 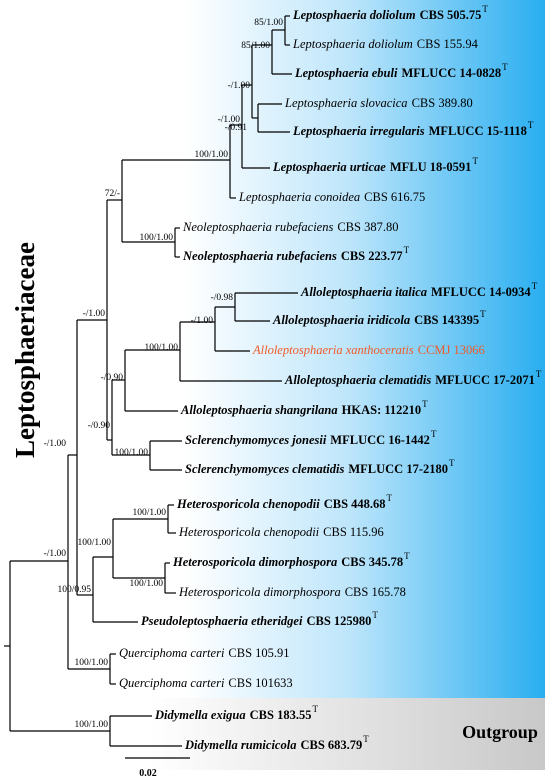 I want to click on strain: CBS 101633, so click(x=260, y=683).